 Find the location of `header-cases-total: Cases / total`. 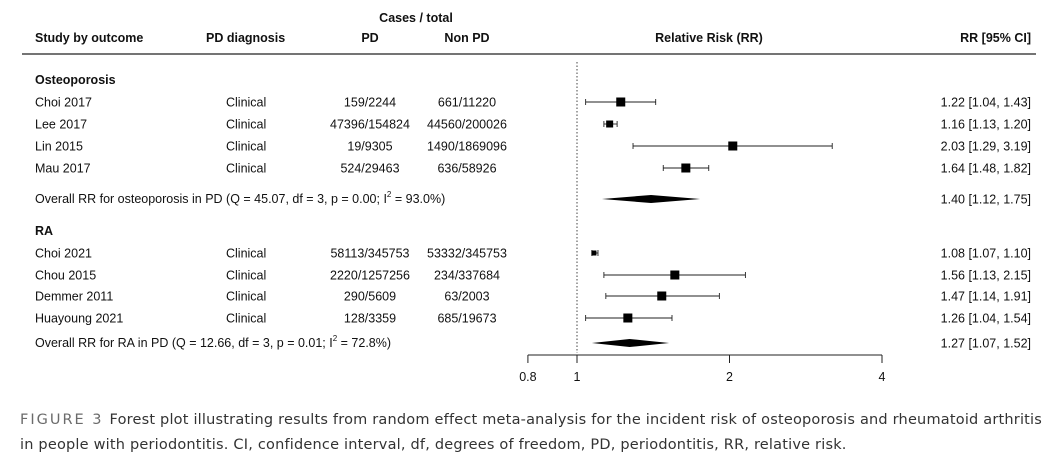

header-cases-total: Cases / total is located at coordinates (416, 18).